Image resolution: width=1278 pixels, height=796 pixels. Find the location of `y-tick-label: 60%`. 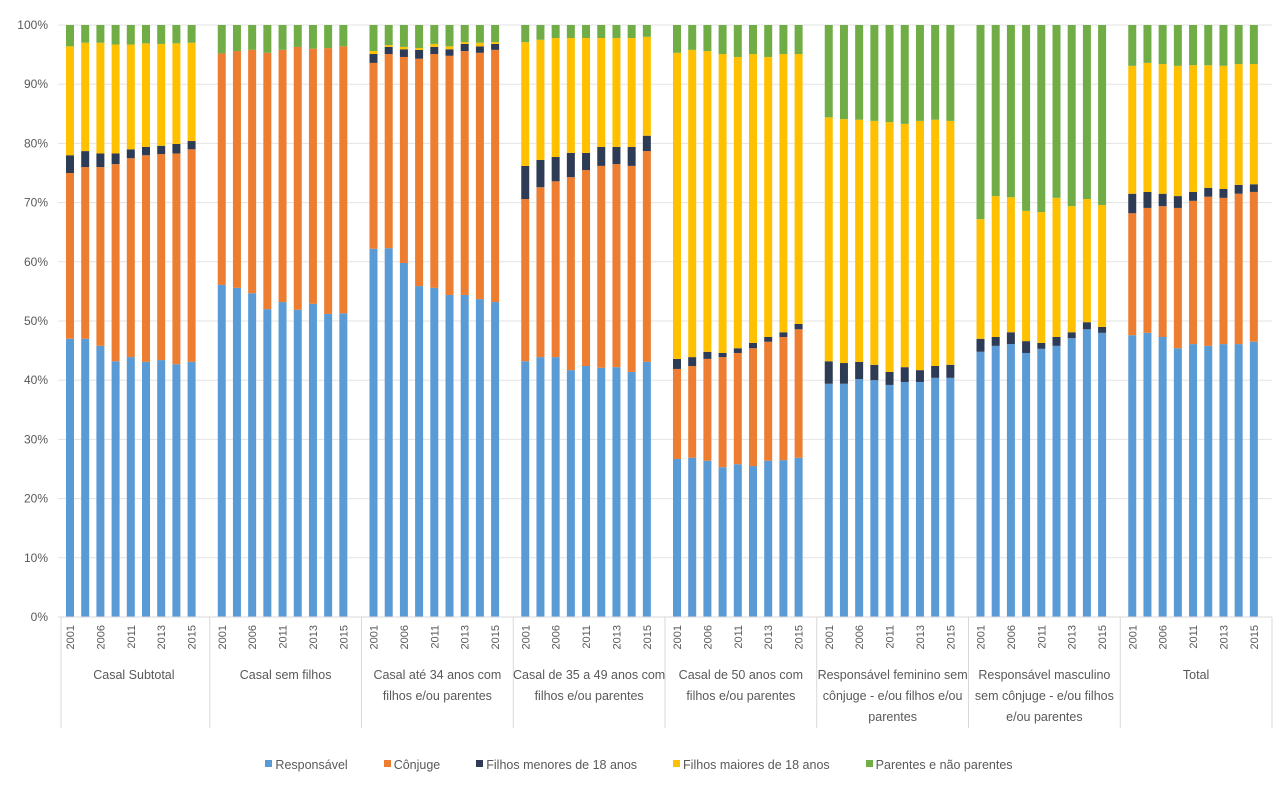

y-tick-label: 60% is located at coordinates (36, 262).